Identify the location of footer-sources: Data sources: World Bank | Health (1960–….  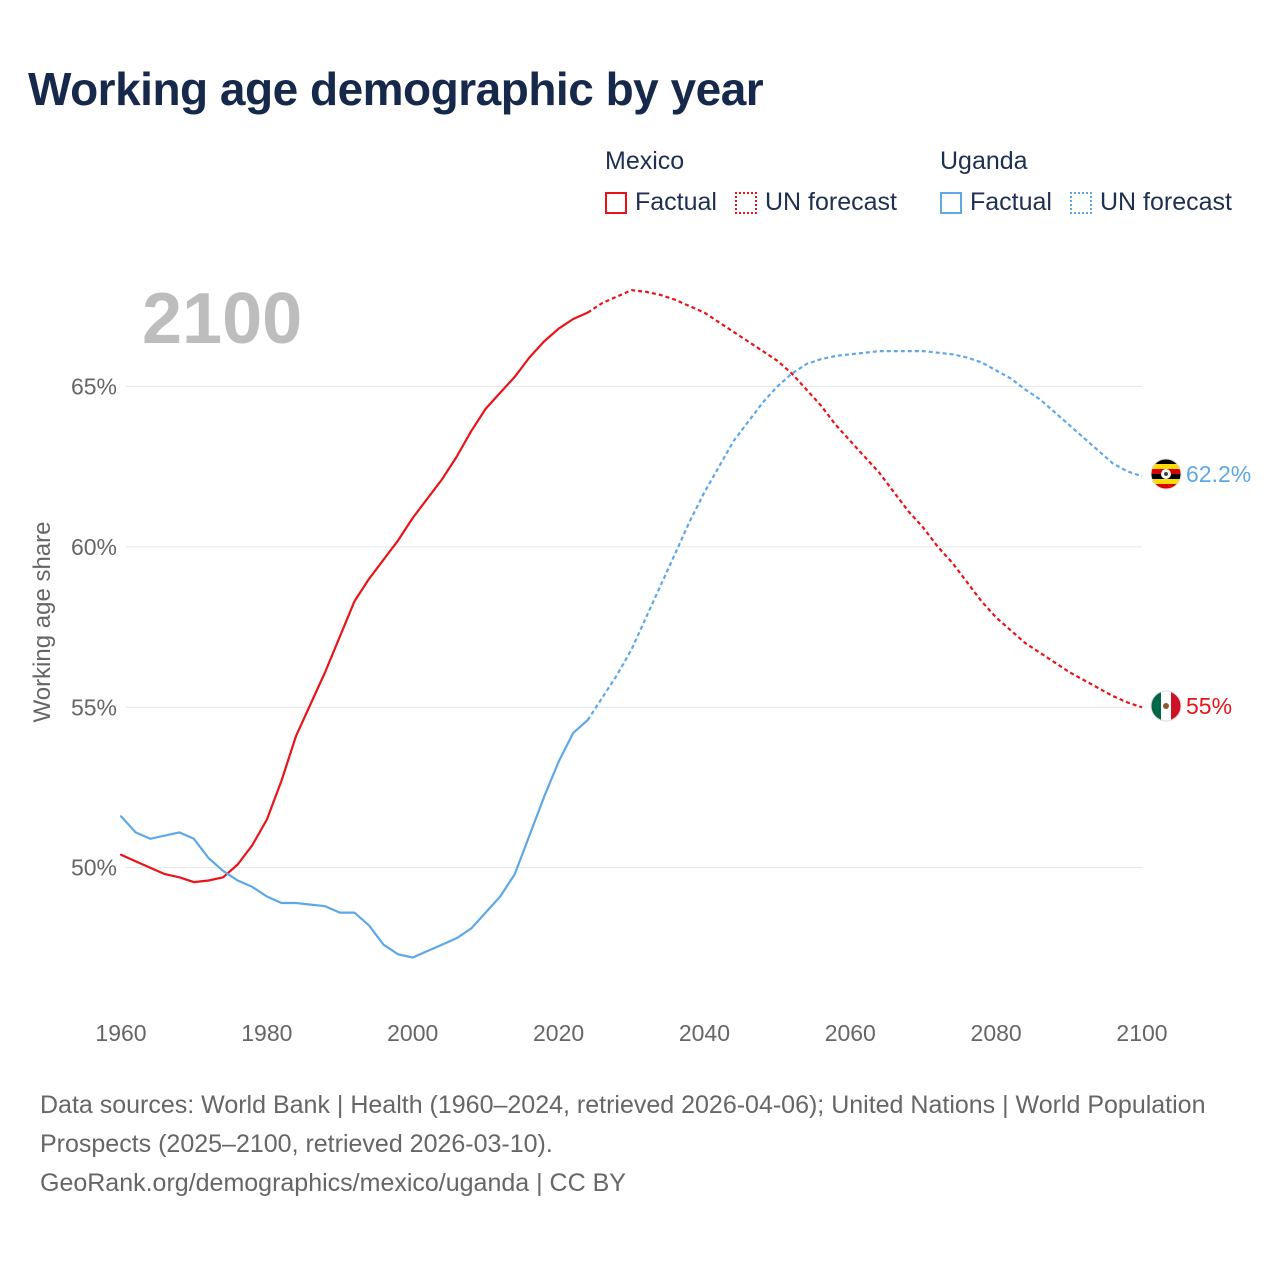
(623, 1124).